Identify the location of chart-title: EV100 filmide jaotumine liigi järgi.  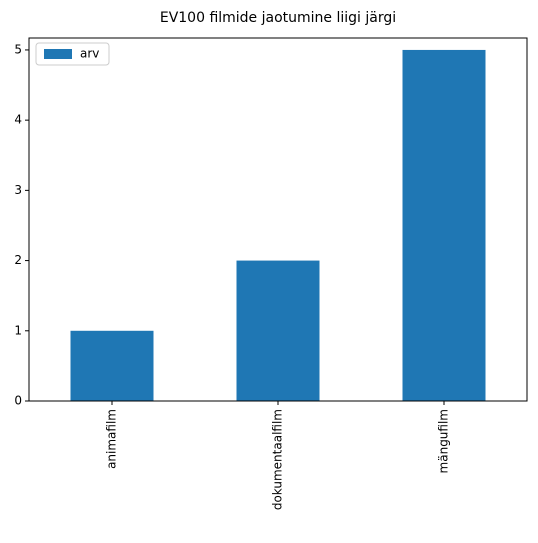
(278, 18).